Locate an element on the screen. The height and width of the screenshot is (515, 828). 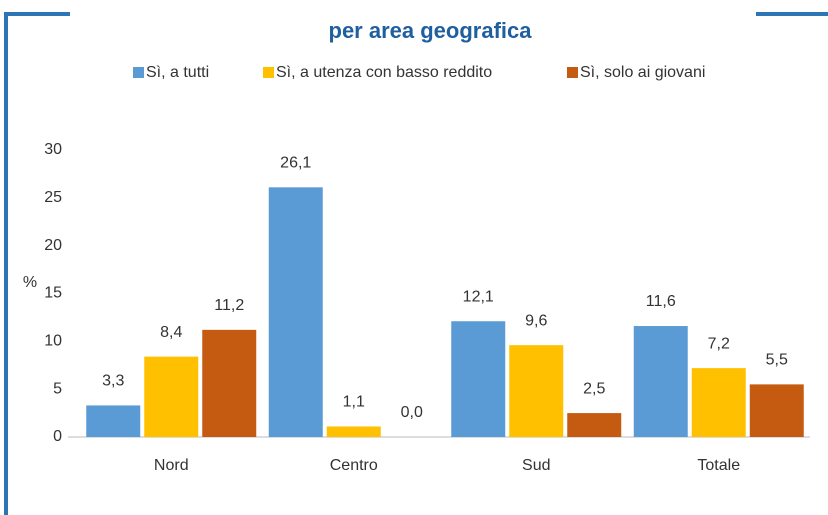
data-label: 26,1 is located at coordinates (295, 163).